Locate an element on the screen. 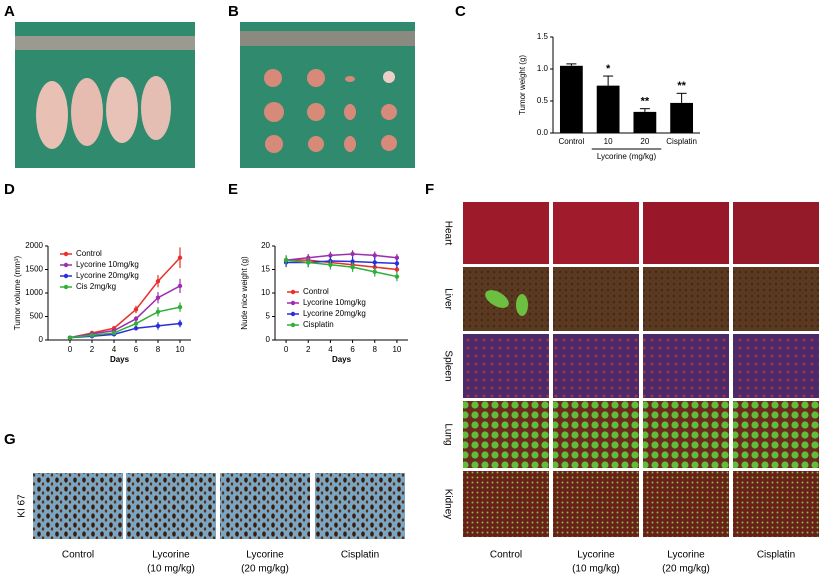 The image size is (820, 576). vessel is located at coordinates (522, 305).